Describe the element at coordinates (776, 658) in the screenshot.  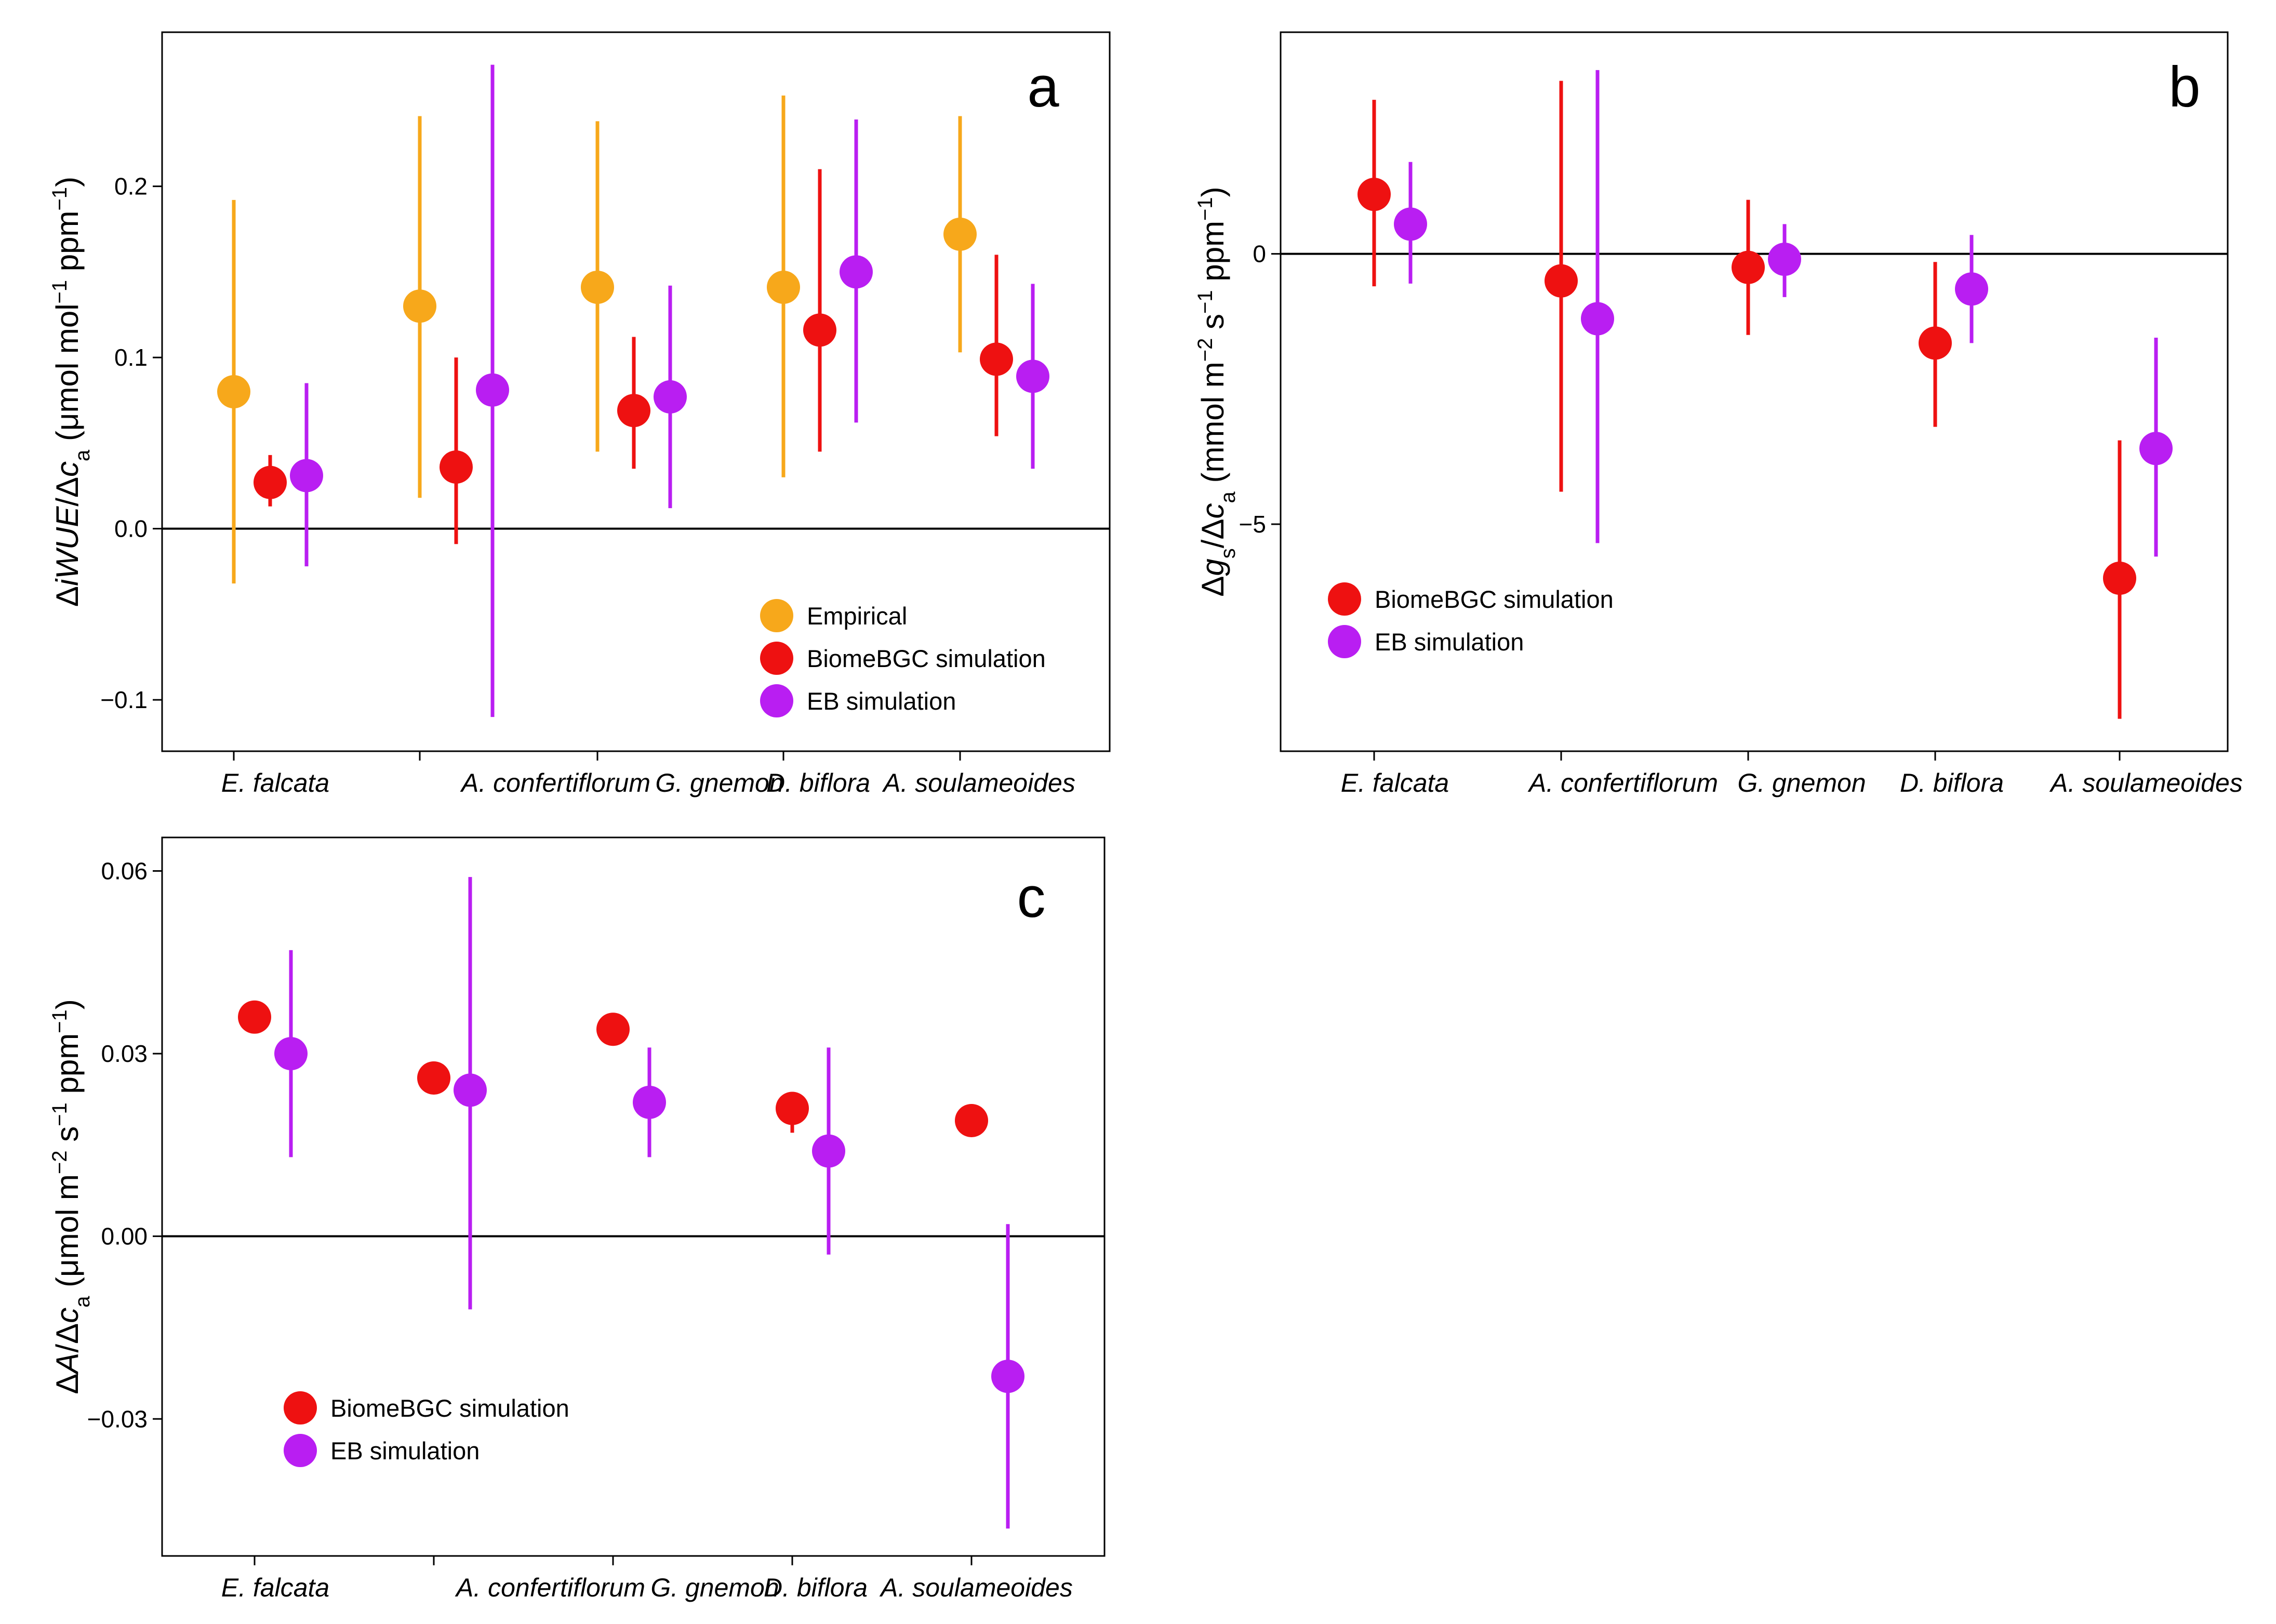
I see `legend-marker-biomebgc-simulation-a` at that location.